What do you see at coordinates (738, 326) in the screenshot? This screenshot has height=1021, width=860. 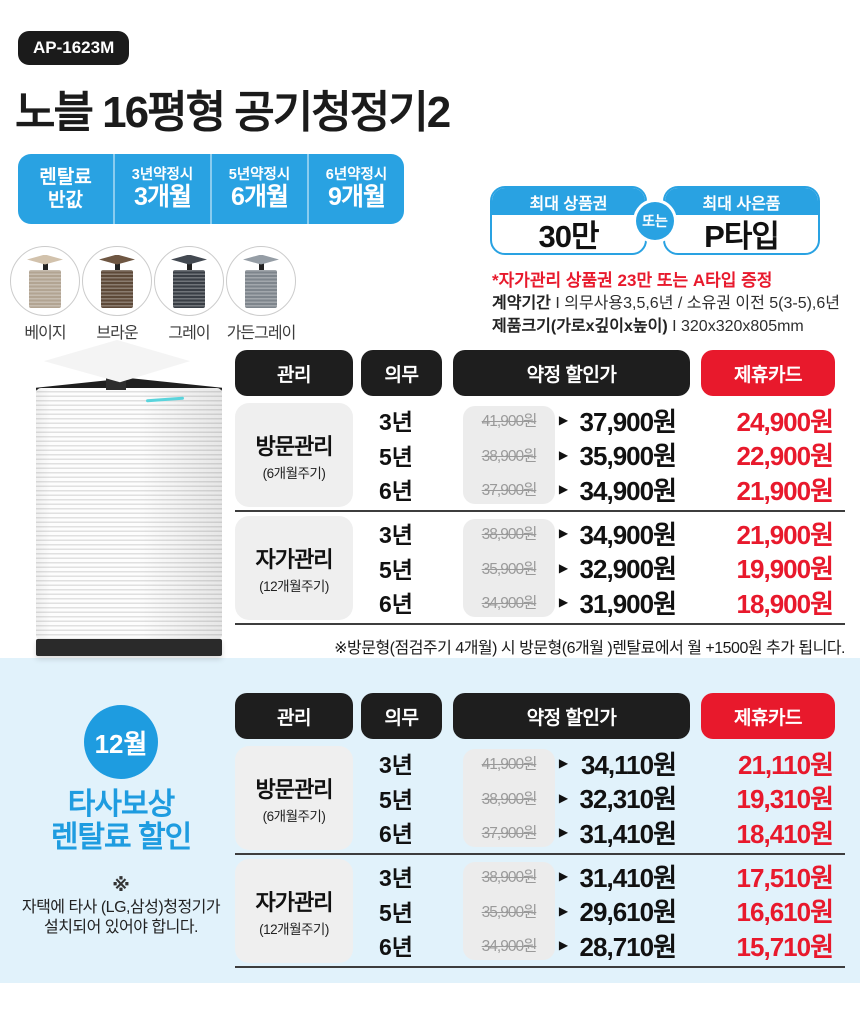 I see `spec-size-value: I 320x320x805mm` at bounding box center [738, 326].